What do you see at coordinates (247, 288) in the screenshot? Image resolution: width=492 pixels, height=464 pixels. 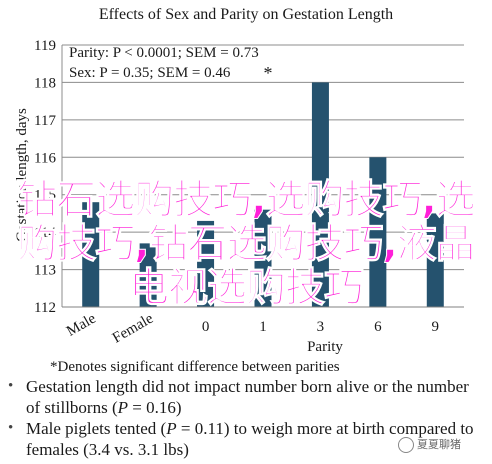 I see `overlay-line: 电视选购技巧` at bounding box center [247, 288].